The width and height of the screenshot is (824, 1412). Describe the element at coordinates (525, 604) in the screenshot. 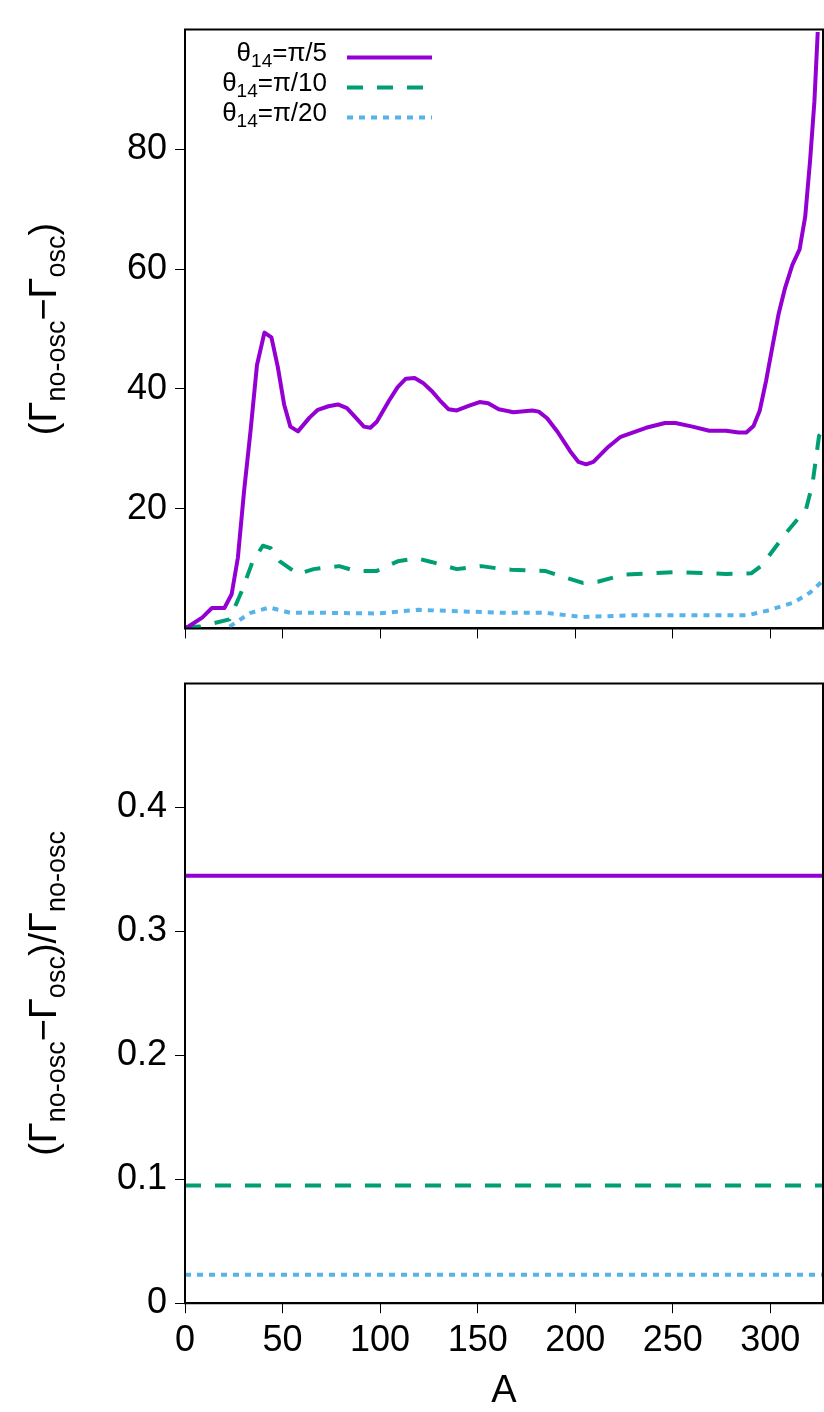

I see `line-series` at that location.